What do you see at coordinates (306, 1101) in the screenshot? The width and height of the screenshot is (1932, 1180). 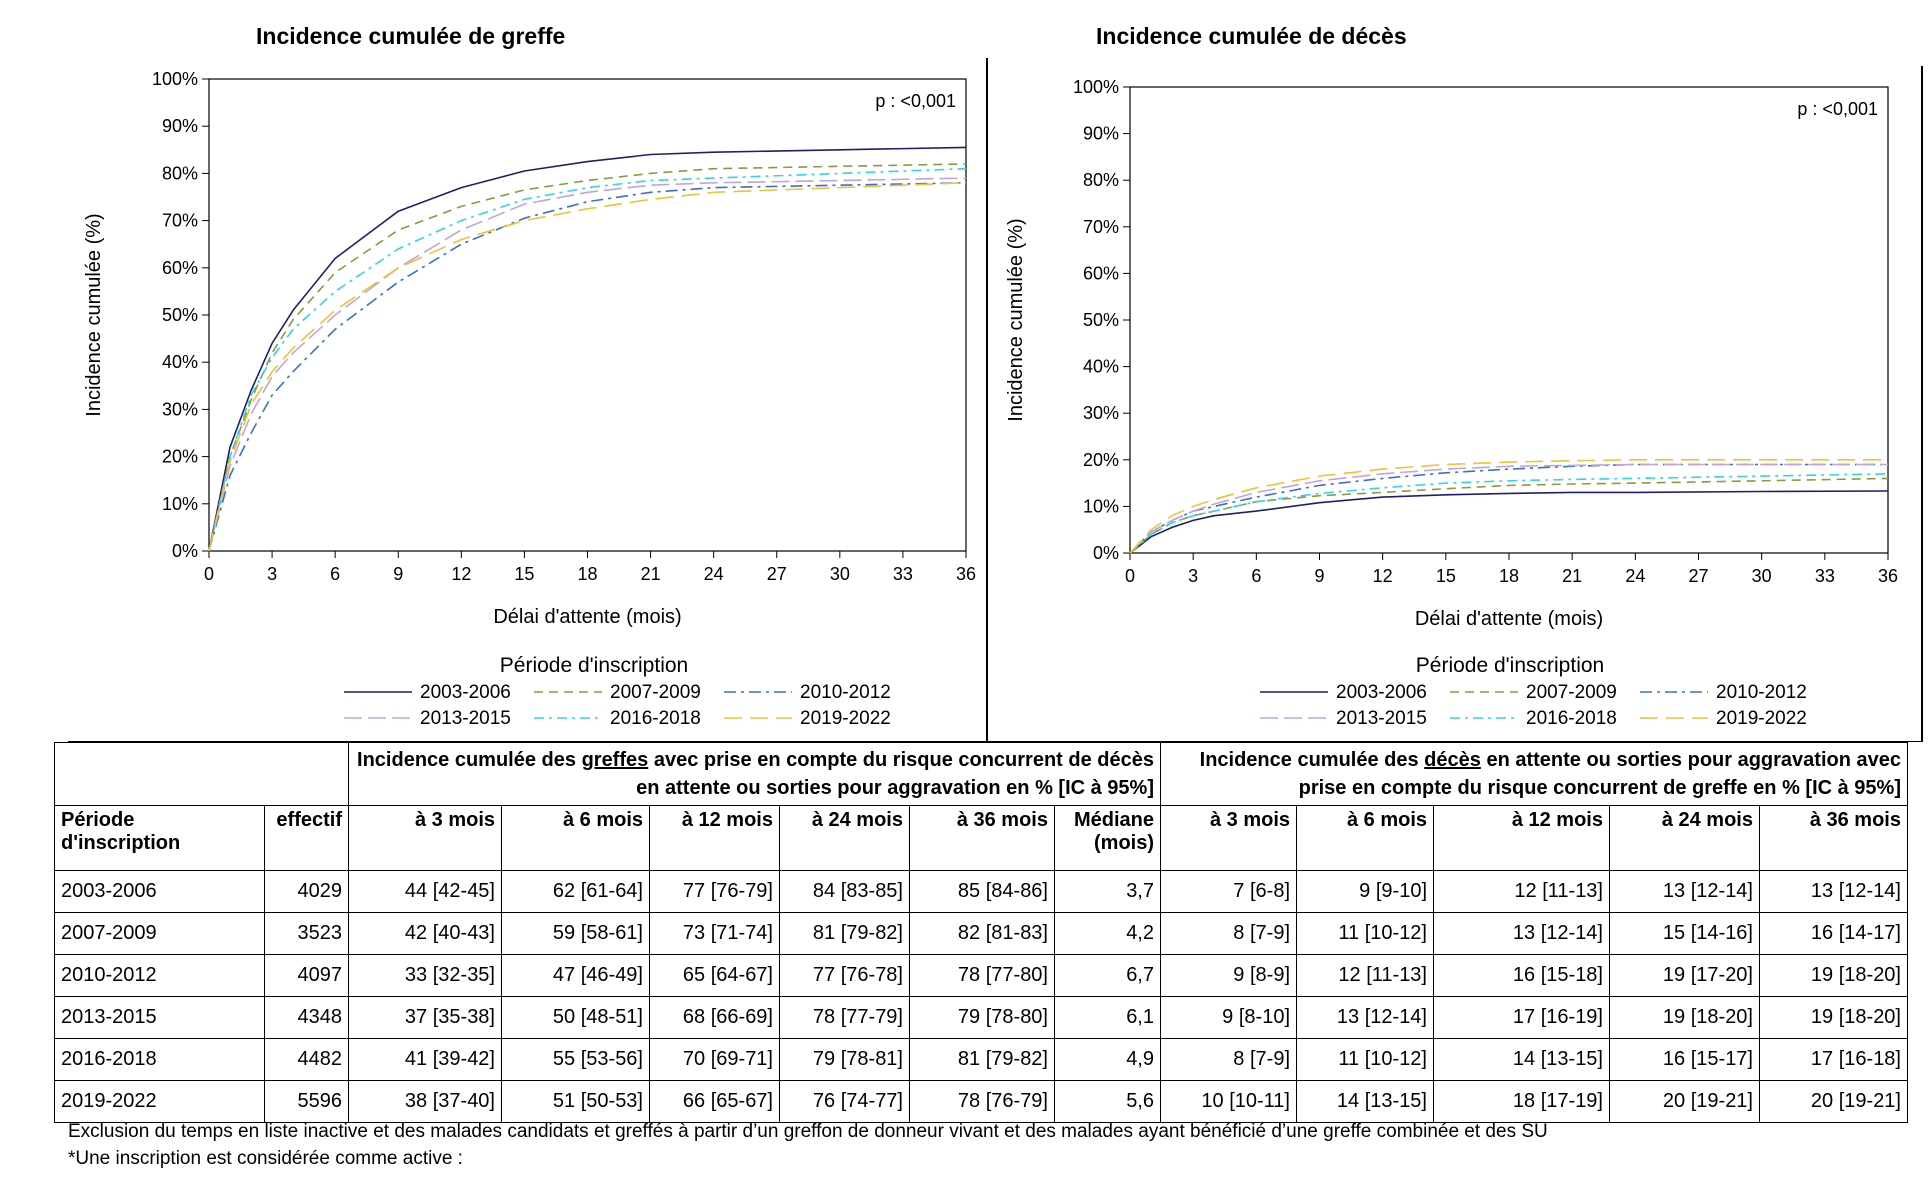 I see `table-cell: 5596` at bounding box center [306, 1101].